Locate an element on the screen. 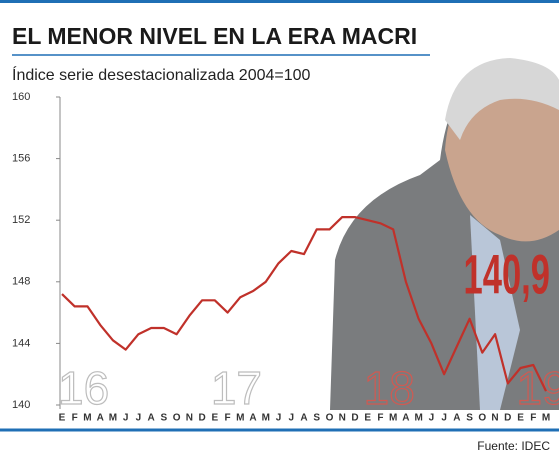 Image resolution: width=559 pixels, height=459 pixels. year-label: 17 is located at coordinates (236, 388).